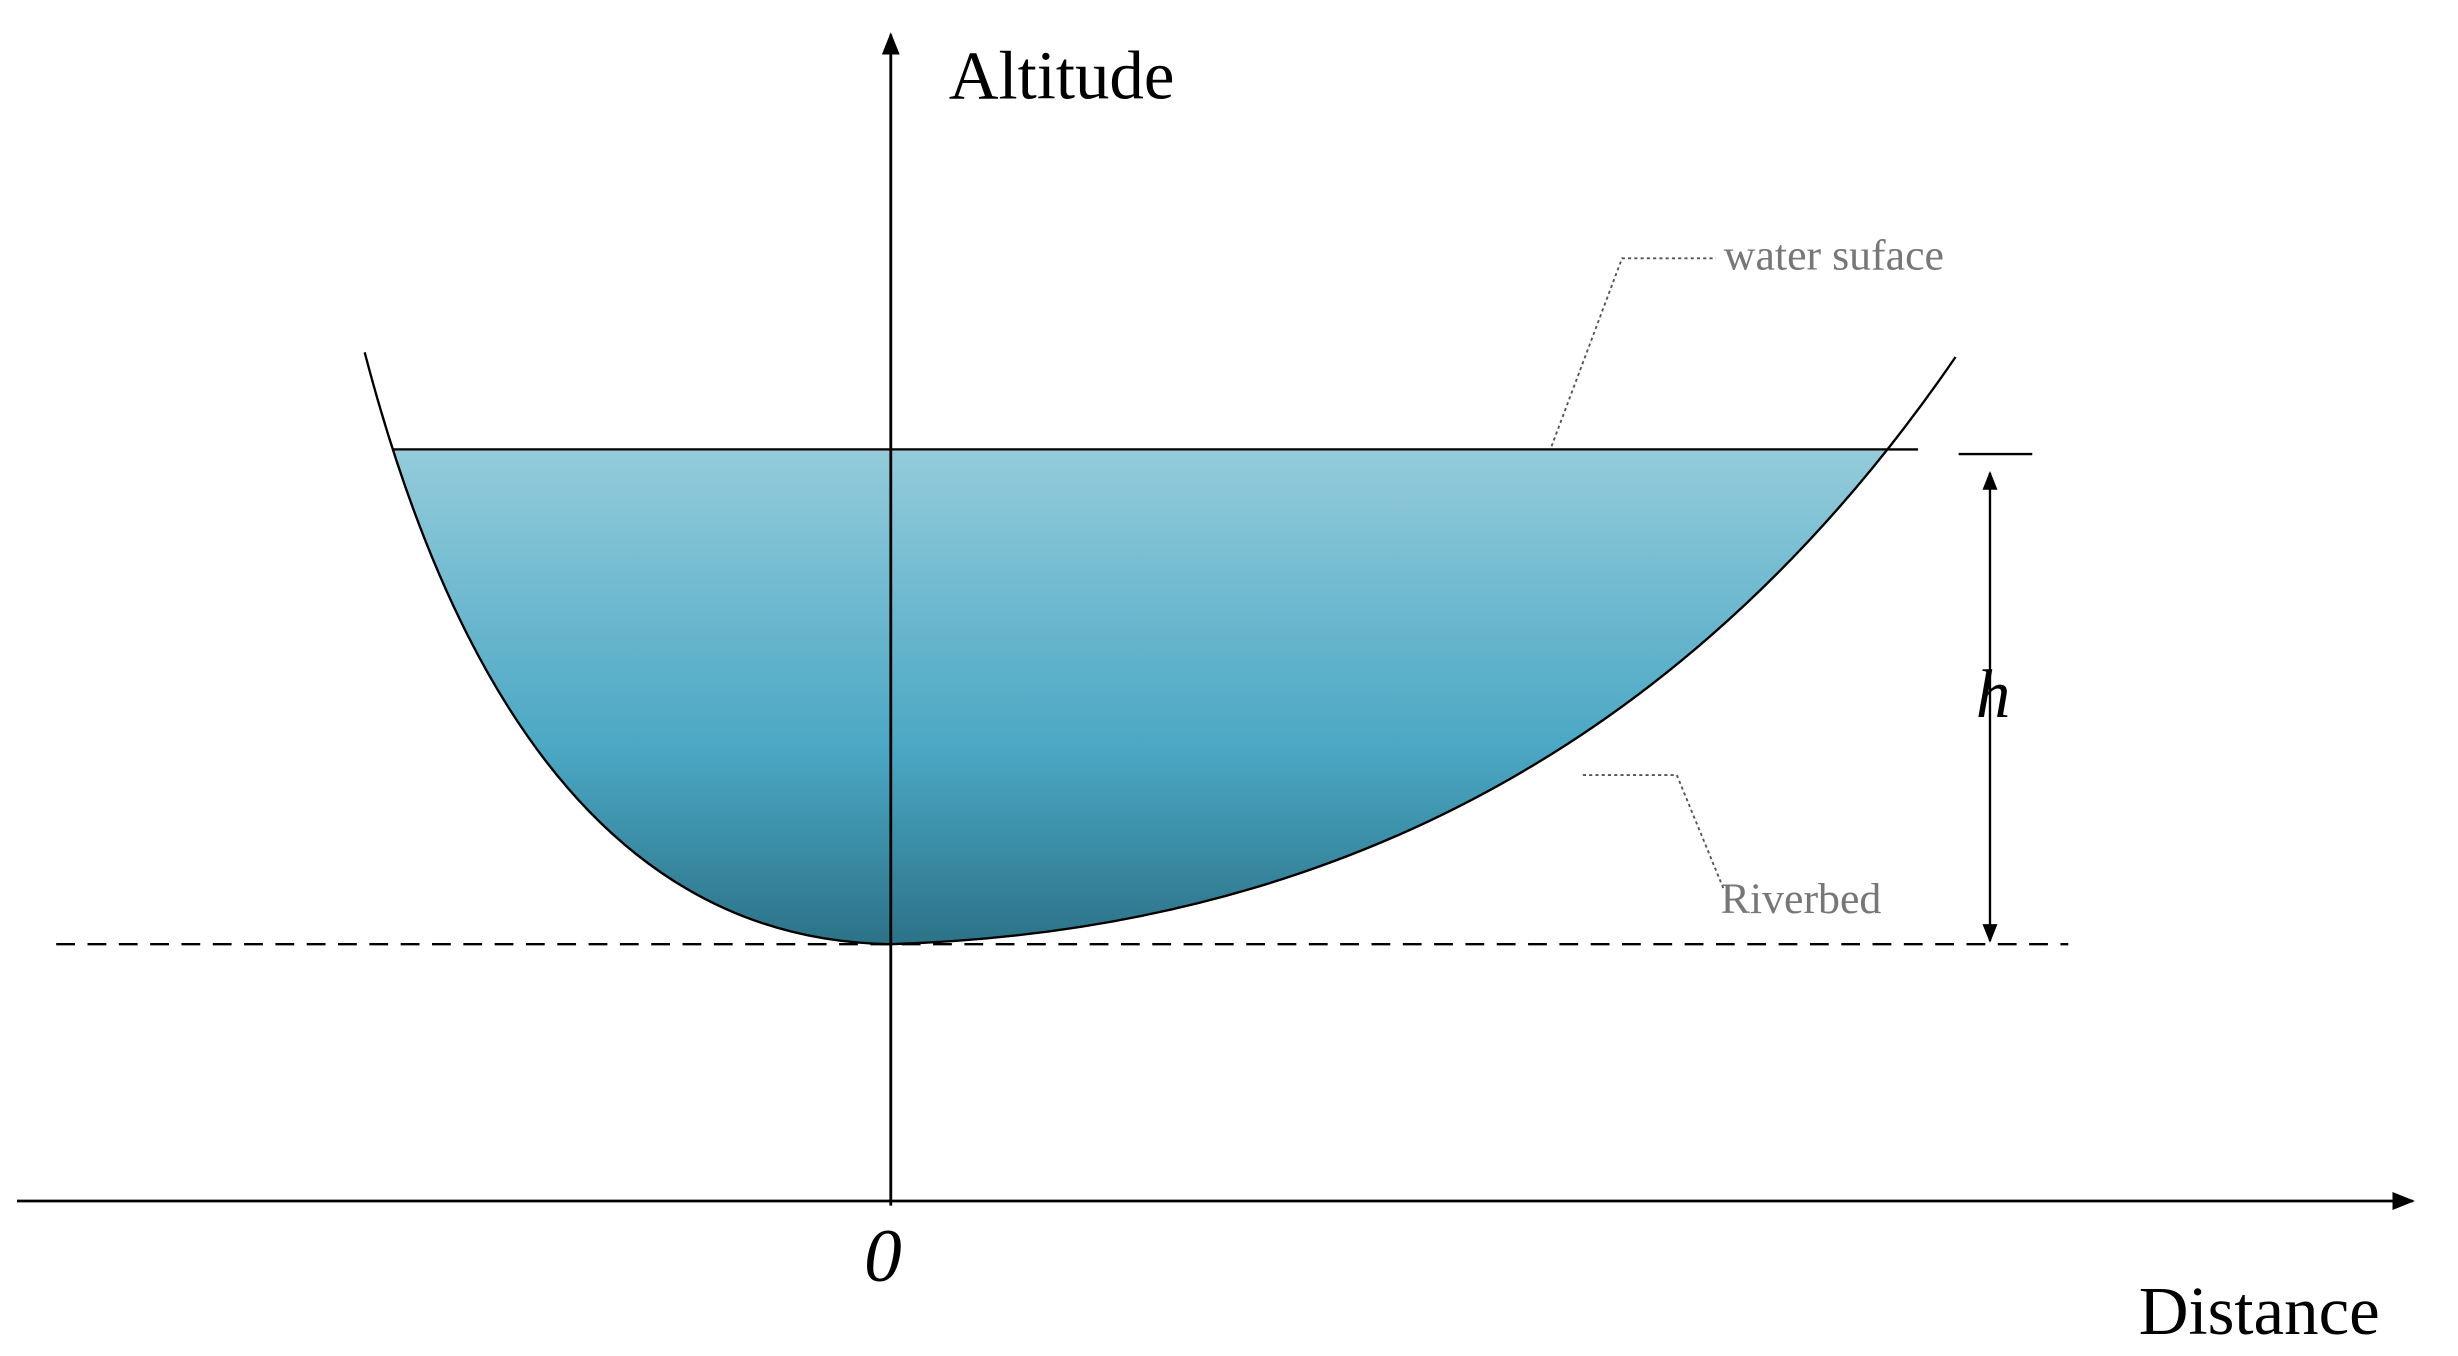  Describe the element at coordinates (1834, 255) in the screenshot. I see `annotation: water suface` at that location.